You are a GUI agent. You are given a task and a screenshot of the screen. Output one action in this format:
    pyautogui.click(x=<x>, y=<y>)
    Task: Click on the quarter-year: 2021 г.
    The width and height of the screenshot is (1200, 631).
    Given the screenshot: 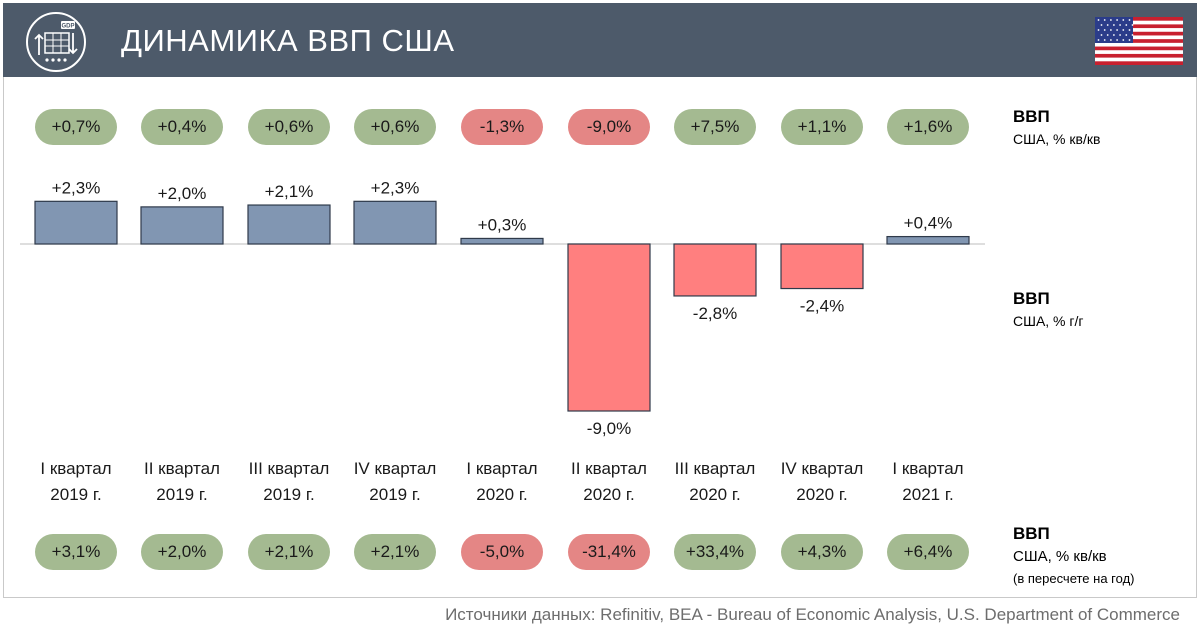 What is the action you would take?
    pyautogui.click(x=928, y=494)
    